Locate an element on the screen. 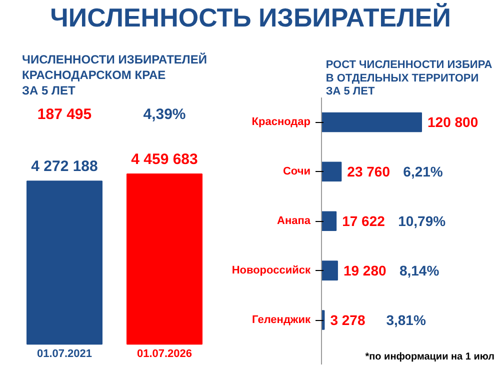  chart-title: РОСТ ЧИСЛЕННОСТИ ИЗБИРА В ОТДЕЛЬНЫХ ТЕРРИТОРИ ЗА 5 ЛЕТ is located at coordinates (409, 78).